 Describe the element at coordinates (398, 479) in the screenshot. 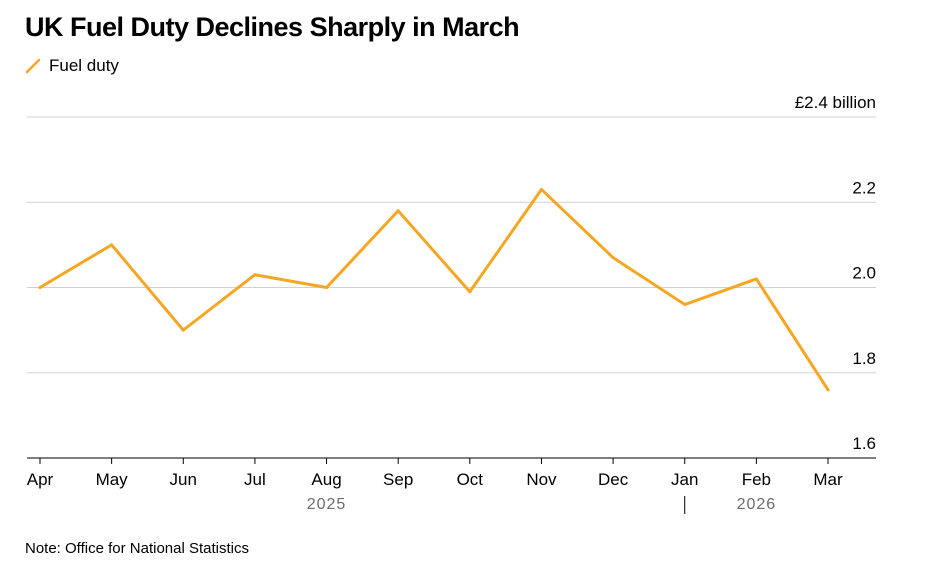

I see `x-tick-label: Sep` at that location.